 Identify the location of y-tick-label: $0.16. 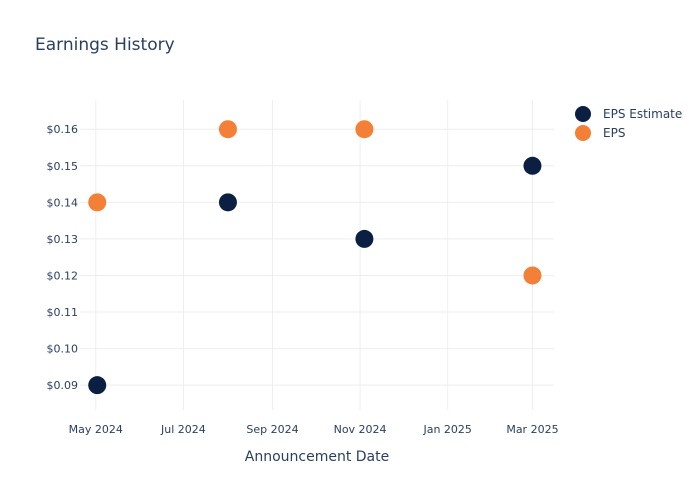
(63, 129).